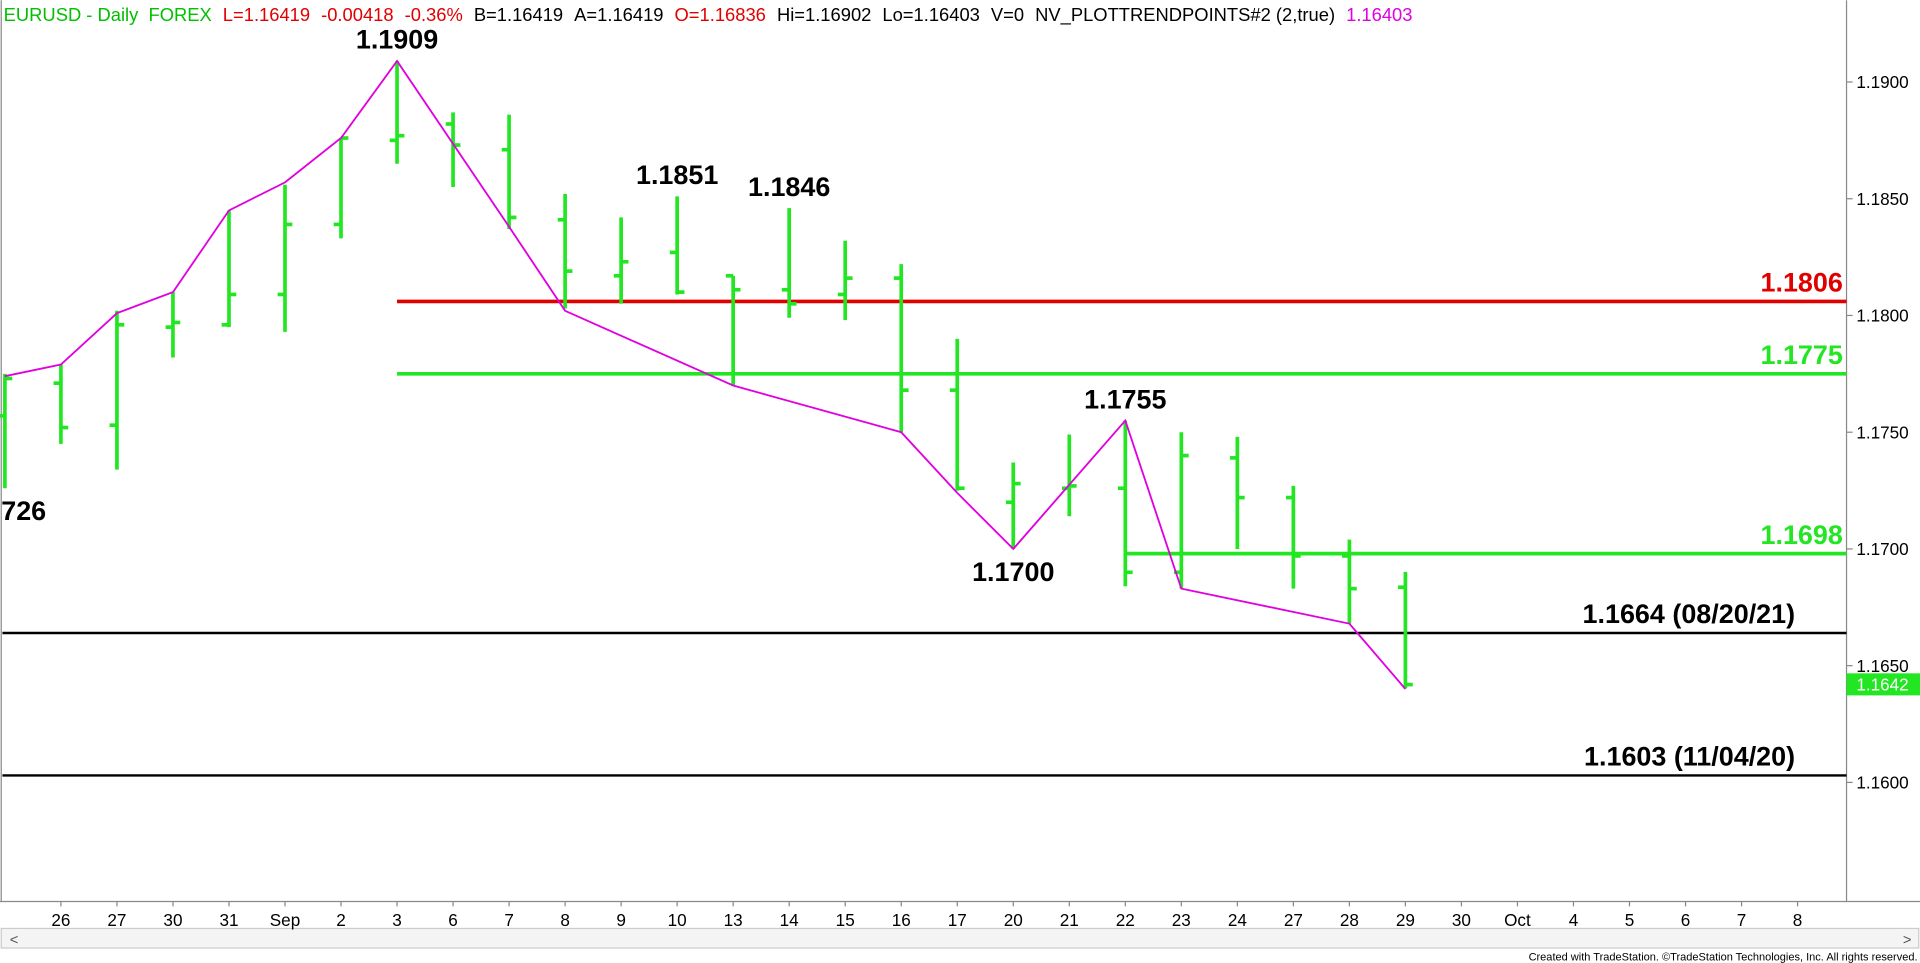  What do you see at coordinates (1185, 15) in the screenshot?
I see `header-item: NV_PLOTTRENDPOINTS#2 (2,true)` at bounding box center [1185, 15].